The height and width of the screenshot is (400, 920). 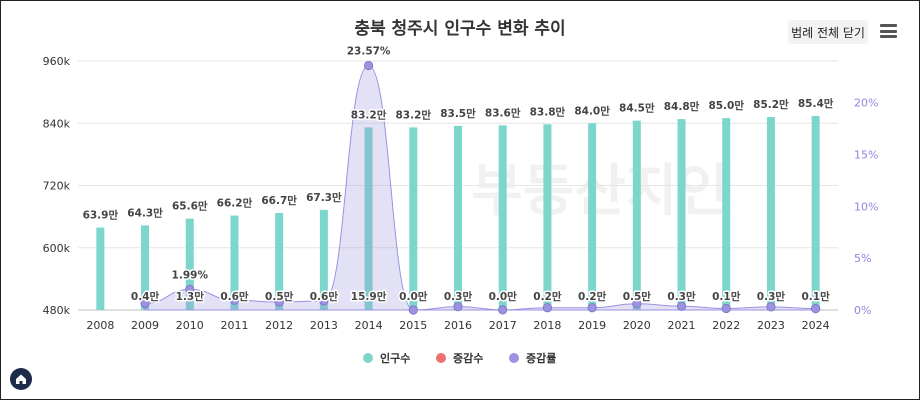 I want to click on population-label: 67.3만, so click(x=324, y=197).